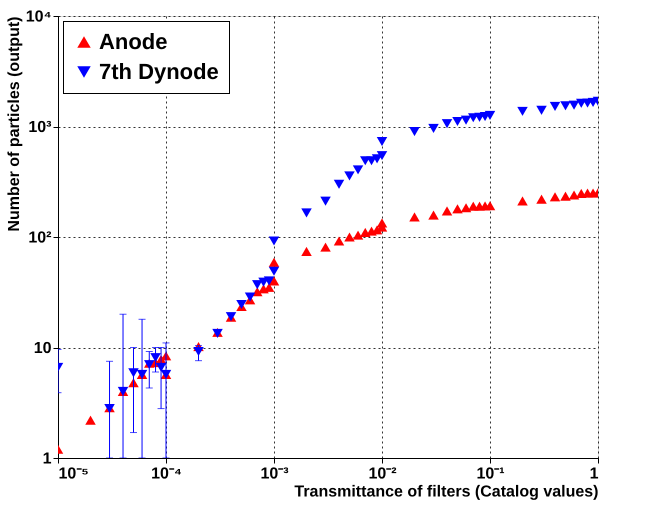  What do you see at coordinates (159, 71) in the screenshot?
I see `legend-label: 7th Dynode` at bounding box center [159, 71].